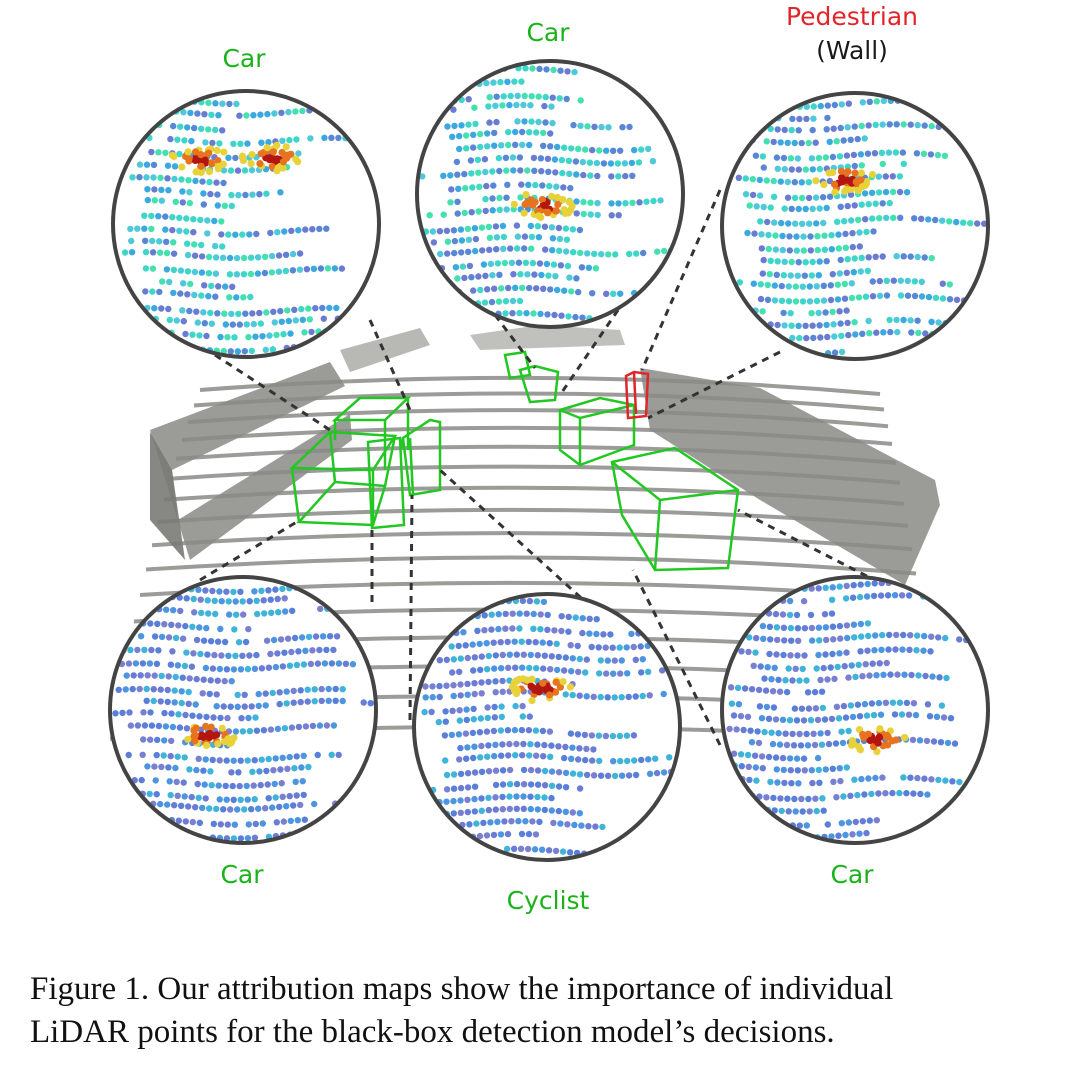  I want to click on label-top-right-pedestrian: Pedestrian, so click(852, 16).